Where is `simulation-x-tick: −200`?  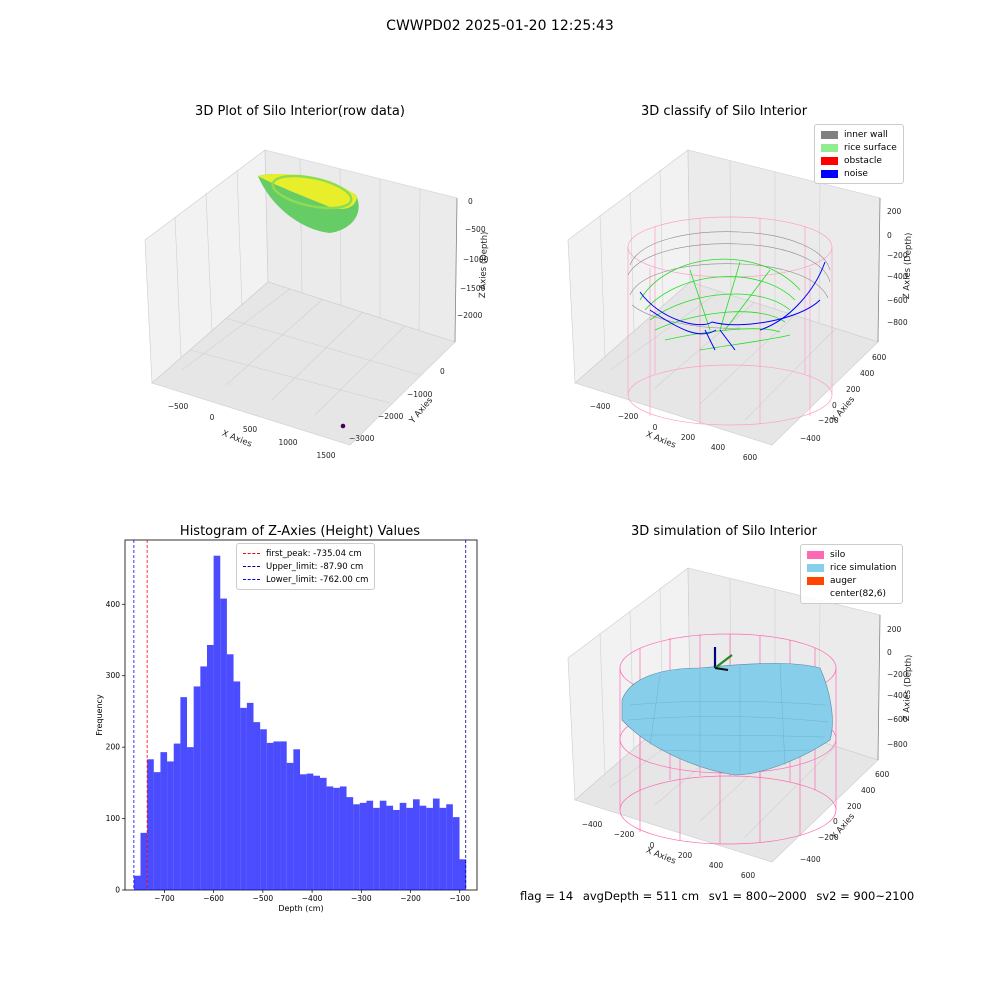 simulation-x-tick: −200 is located at coordinates (624, 834).